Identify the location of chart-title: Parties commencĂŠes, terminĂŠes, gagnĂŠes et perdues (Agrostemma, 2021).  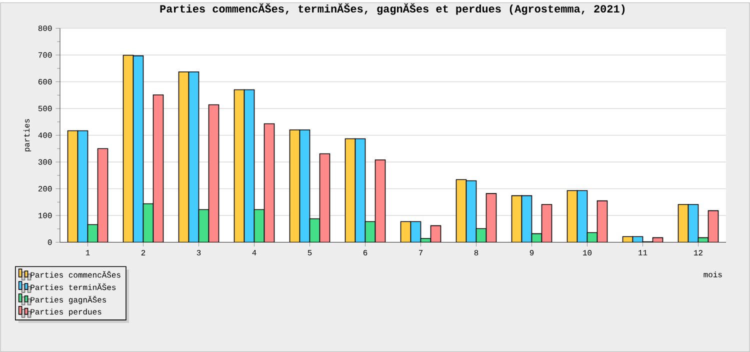
(392, 9).